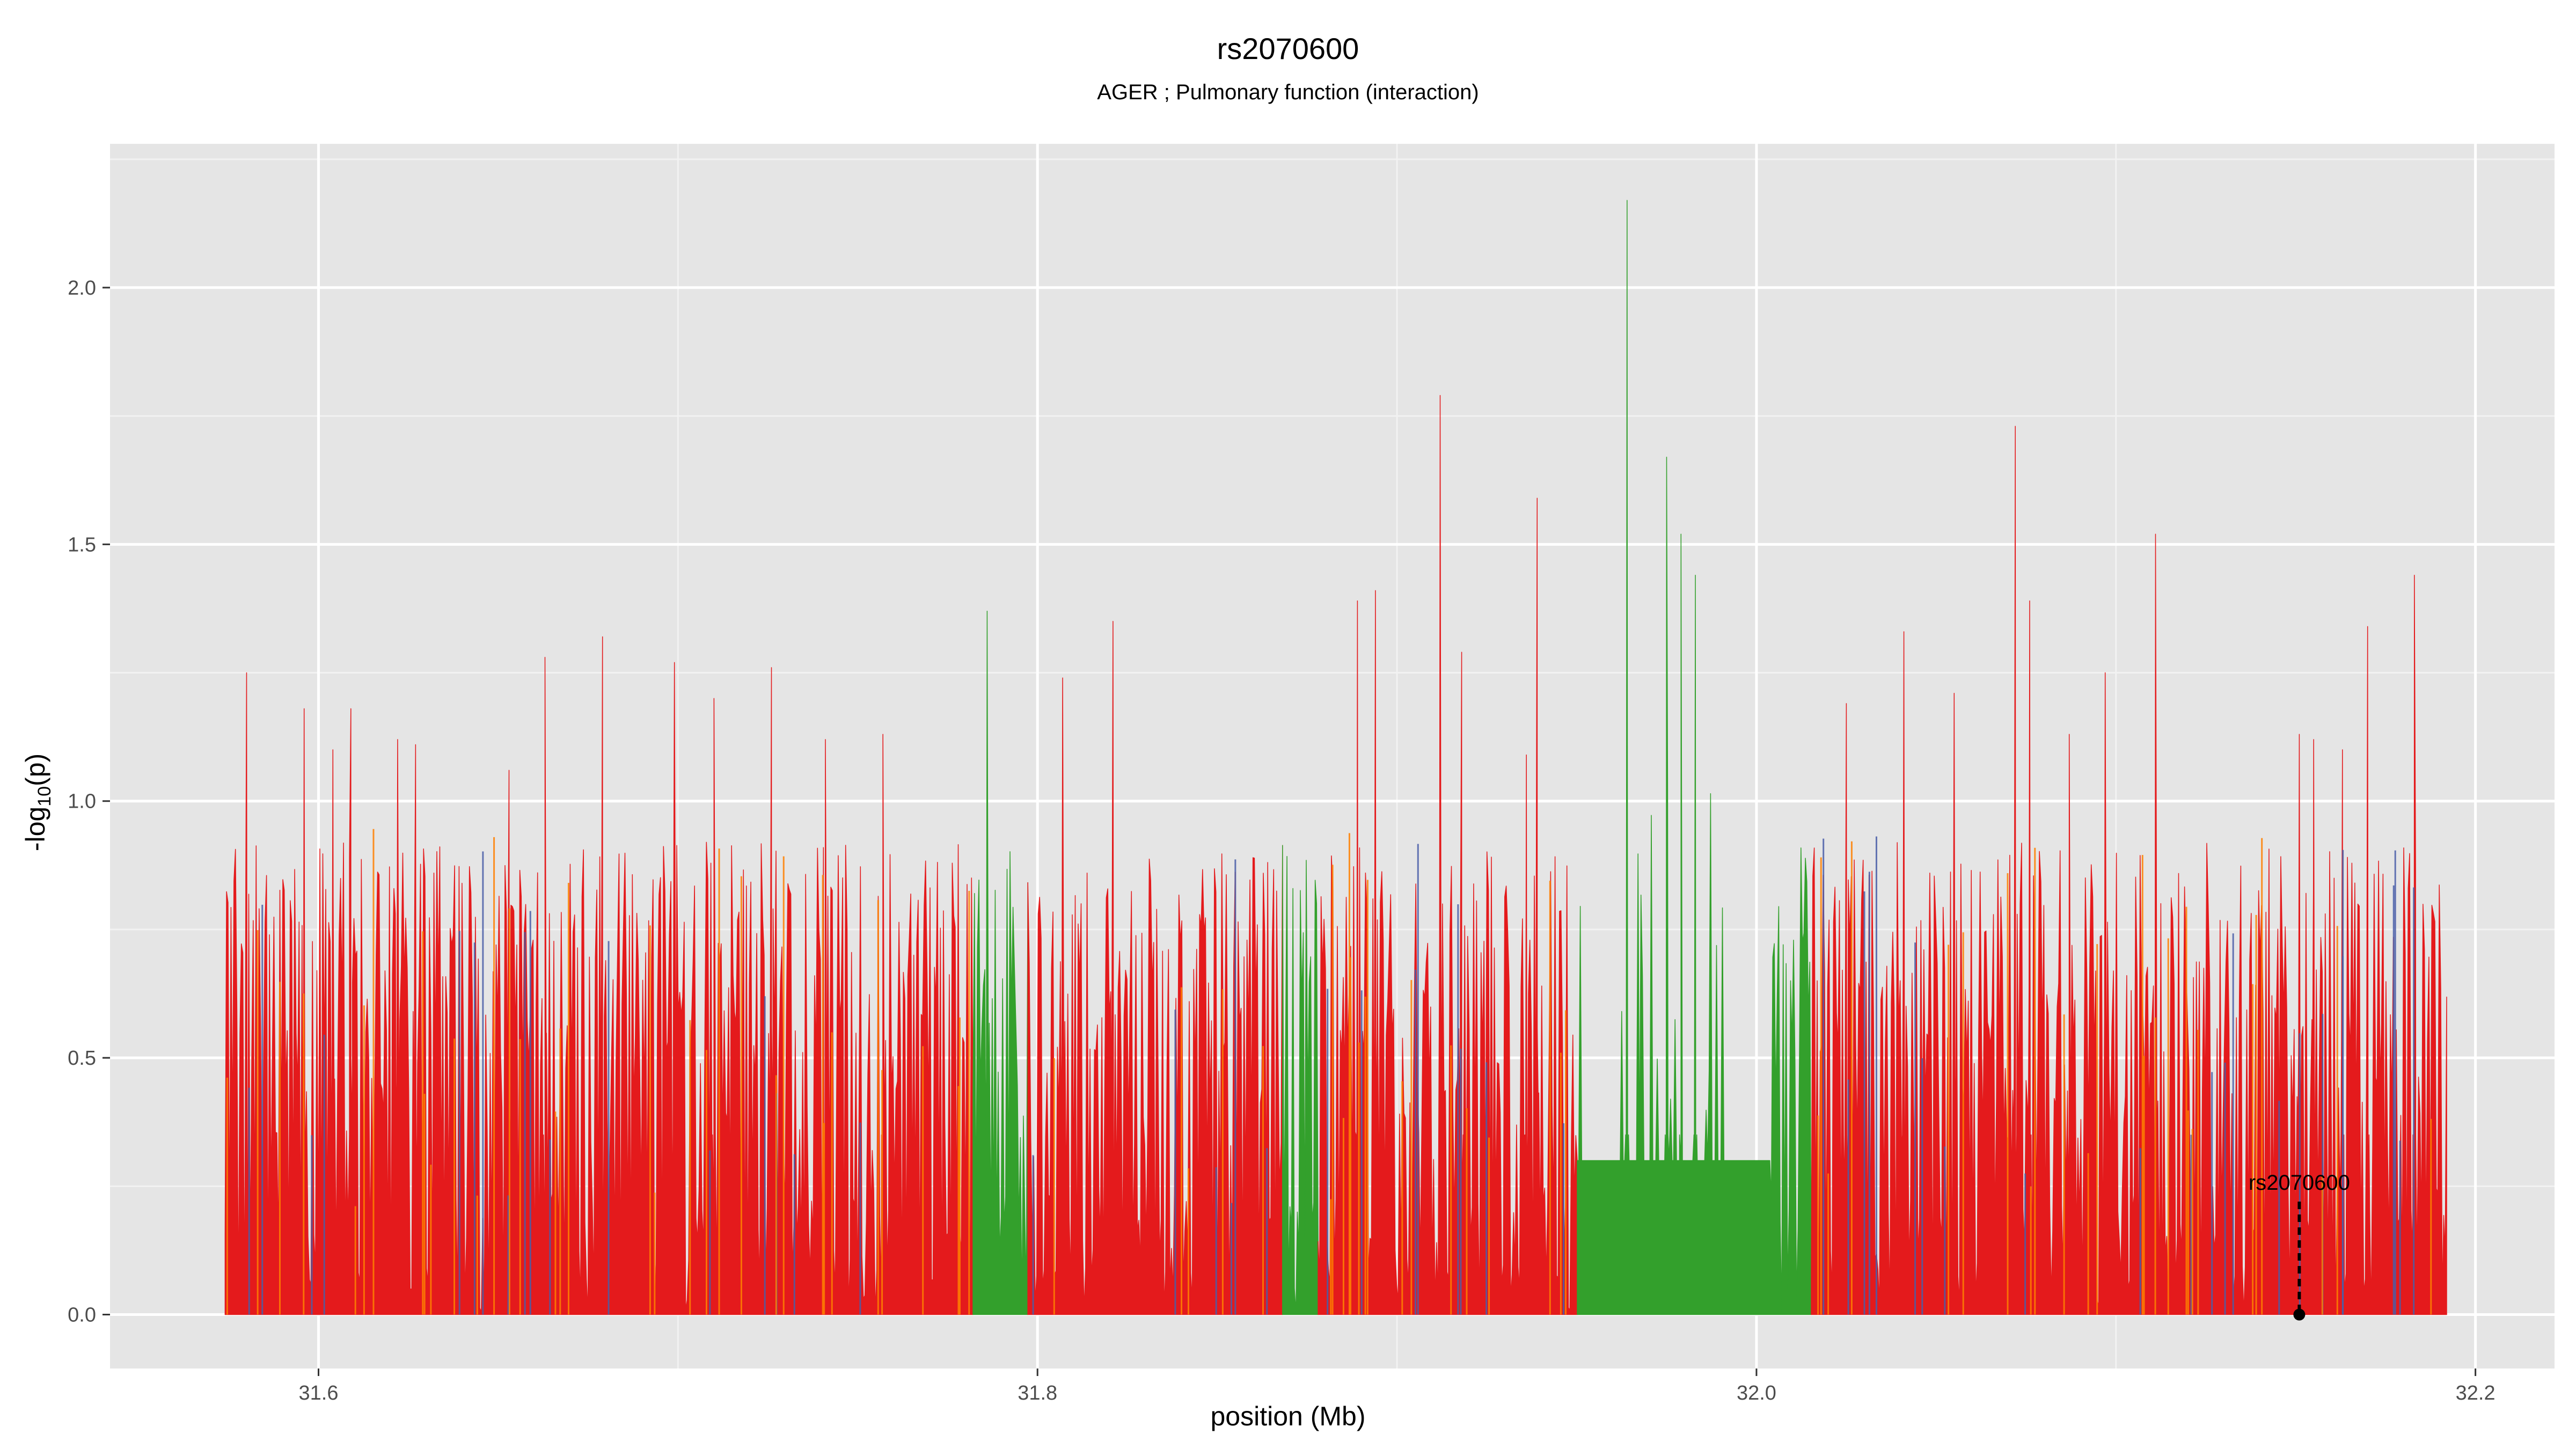  Describe the element at coordinates (319, 1393) in the screenshot. I see `x-tick-label: 31.6` at that location.